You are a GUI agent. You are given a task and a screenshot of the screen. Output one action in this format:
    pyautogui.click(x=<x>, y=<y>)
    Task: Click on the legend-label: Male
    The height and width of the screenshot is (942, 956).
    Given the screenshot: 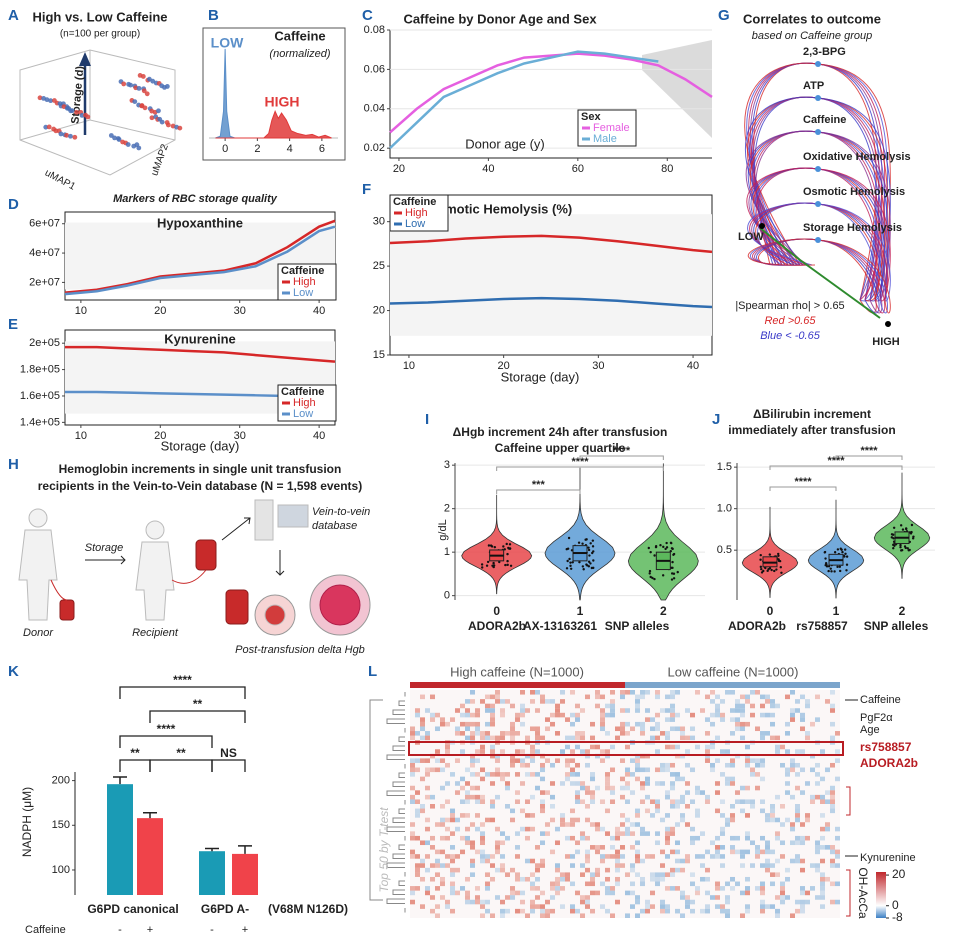 What is the action you would take?
    pyautogui.click(x=605, y=139)
    